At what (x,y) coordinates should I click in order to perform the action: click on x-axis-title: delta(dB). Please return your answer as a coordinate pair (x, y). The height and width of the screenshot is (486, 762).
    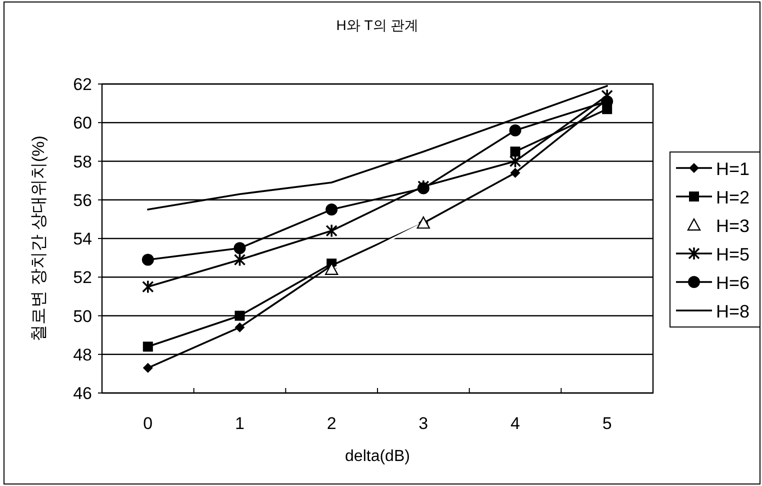
    Looking at the image, I should click on (377, 456).